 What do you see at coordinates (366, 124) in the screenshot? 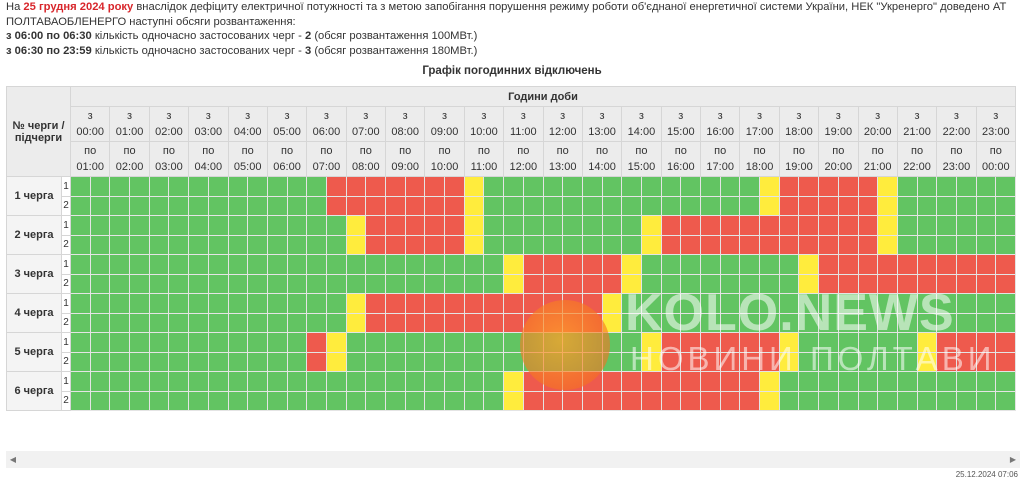
I see `hour-from-7: з 07:00` at bounding box center [366, 124].